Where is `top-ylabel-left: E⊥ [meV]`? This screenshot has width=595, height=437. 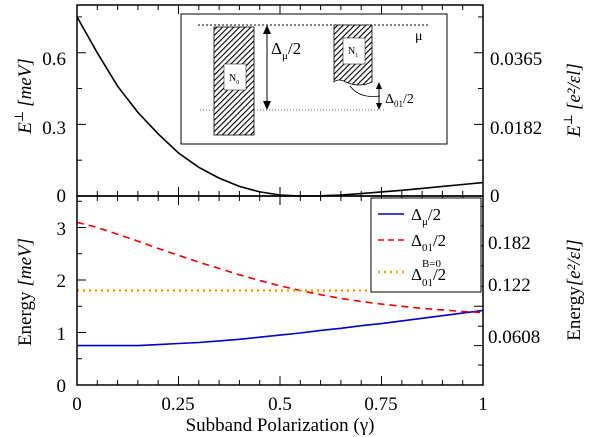 top-ylabel-left: E⊥ [meV] is located at coordinates (24, 96).